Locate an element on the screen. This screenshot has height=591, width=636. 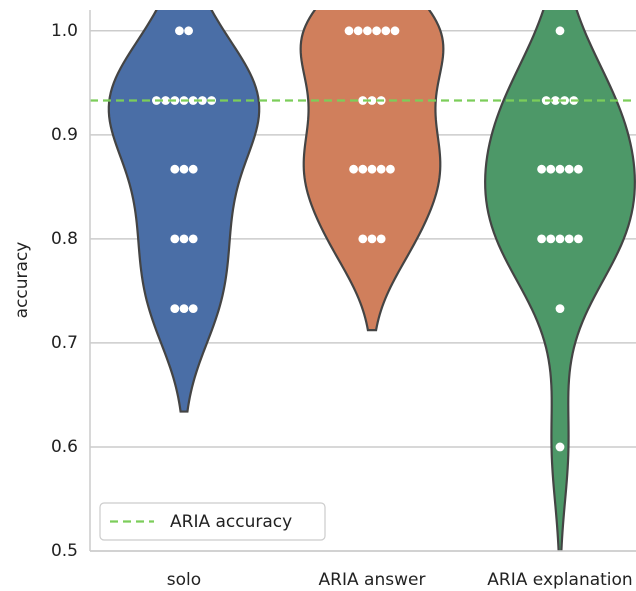
x-tick-label: solo is located at coordinates (184, 580).